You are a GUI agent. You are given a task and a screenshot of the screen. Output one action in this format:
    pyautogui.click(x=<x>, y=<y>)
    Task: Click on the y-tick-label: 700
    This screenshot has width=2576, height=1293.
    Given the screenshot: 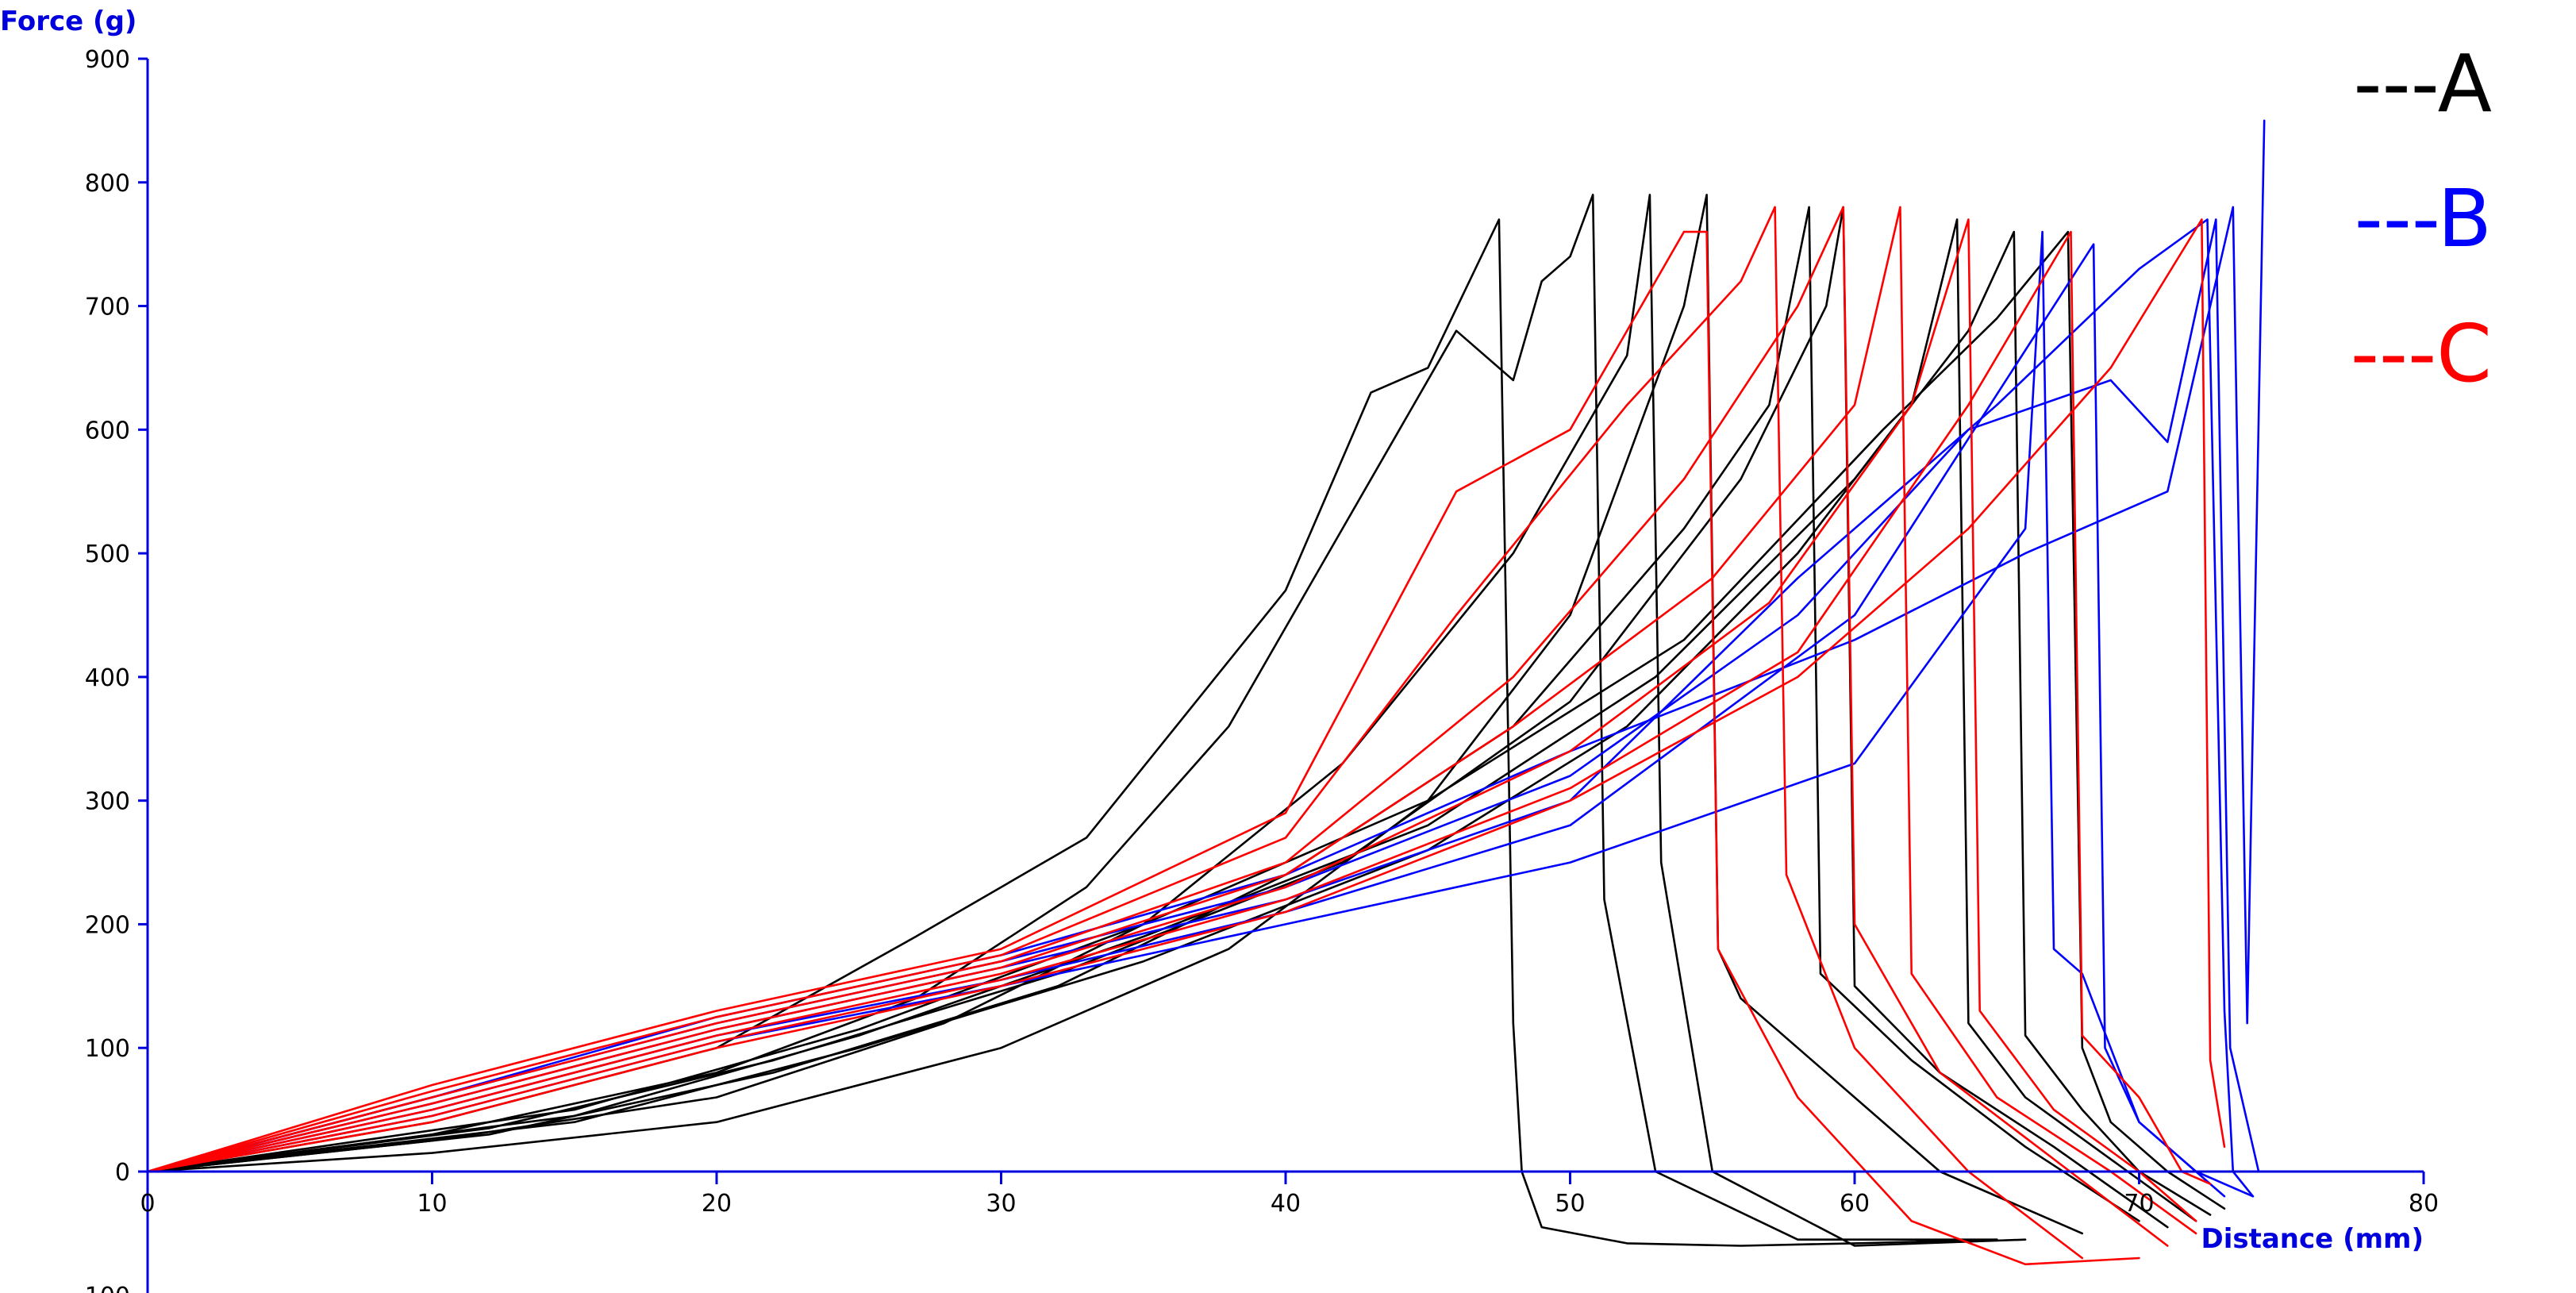 What is the action you would take?
    pyautogui.click(x=107, y=307)
    